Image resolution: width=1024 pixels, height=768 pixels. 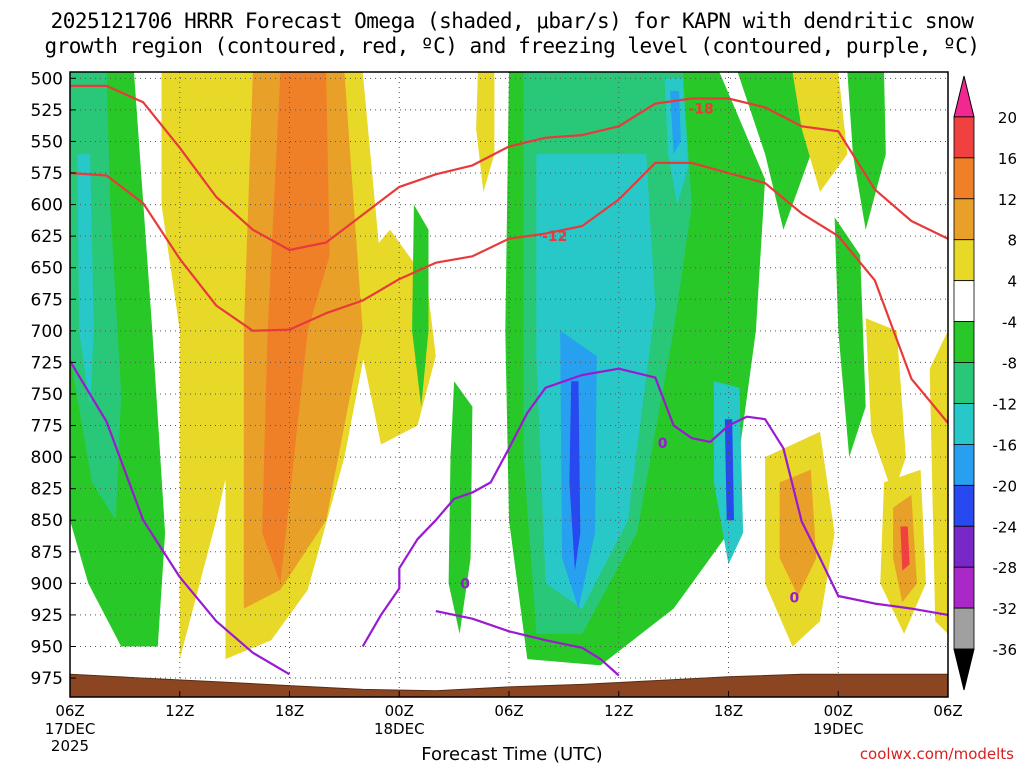 What do you see at coordinates (47, 237) in the screenshot?
I see `y-tick-label: 625` at bounding box center [47, 237].